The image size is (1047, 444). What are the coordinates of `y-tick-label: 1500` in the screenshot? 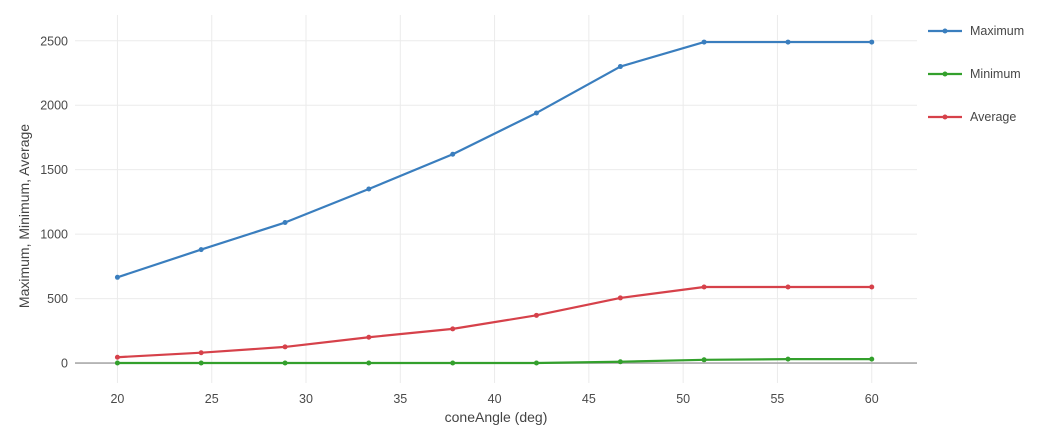 It's located at (54, 170).